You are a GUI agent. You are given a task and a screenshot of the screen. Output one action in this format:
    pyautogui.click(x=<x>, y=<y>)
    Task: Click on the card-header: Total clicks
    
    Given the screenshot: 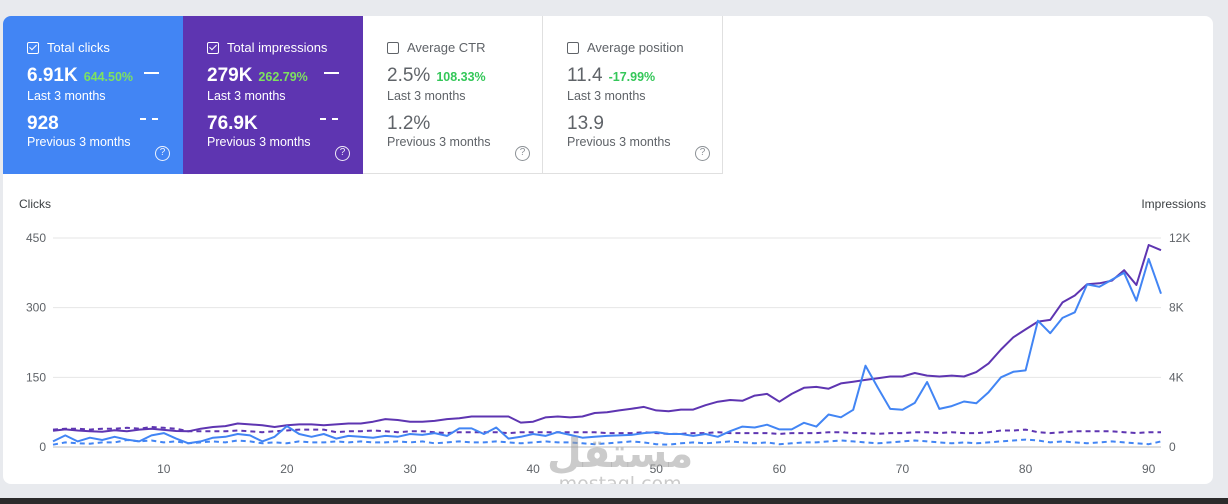 What is the action you would take?
    pyautogui.click(x=68, y=47)
    